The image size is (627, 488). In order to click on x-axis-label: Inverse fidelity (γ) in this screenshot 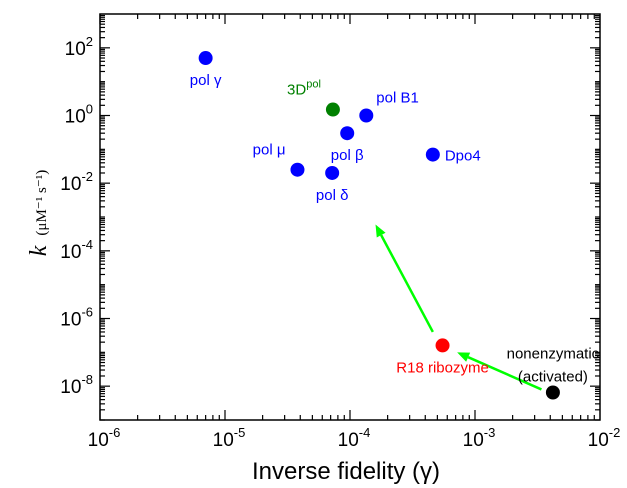, I will do `click(346, 471)`.